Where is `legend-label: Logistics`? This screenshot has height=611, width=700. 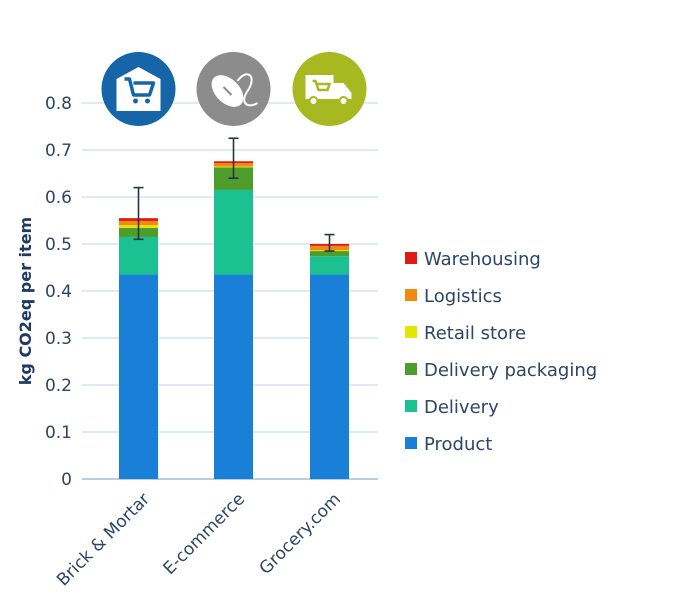 legend-label: Logistics is located at coordinates (463, 296).